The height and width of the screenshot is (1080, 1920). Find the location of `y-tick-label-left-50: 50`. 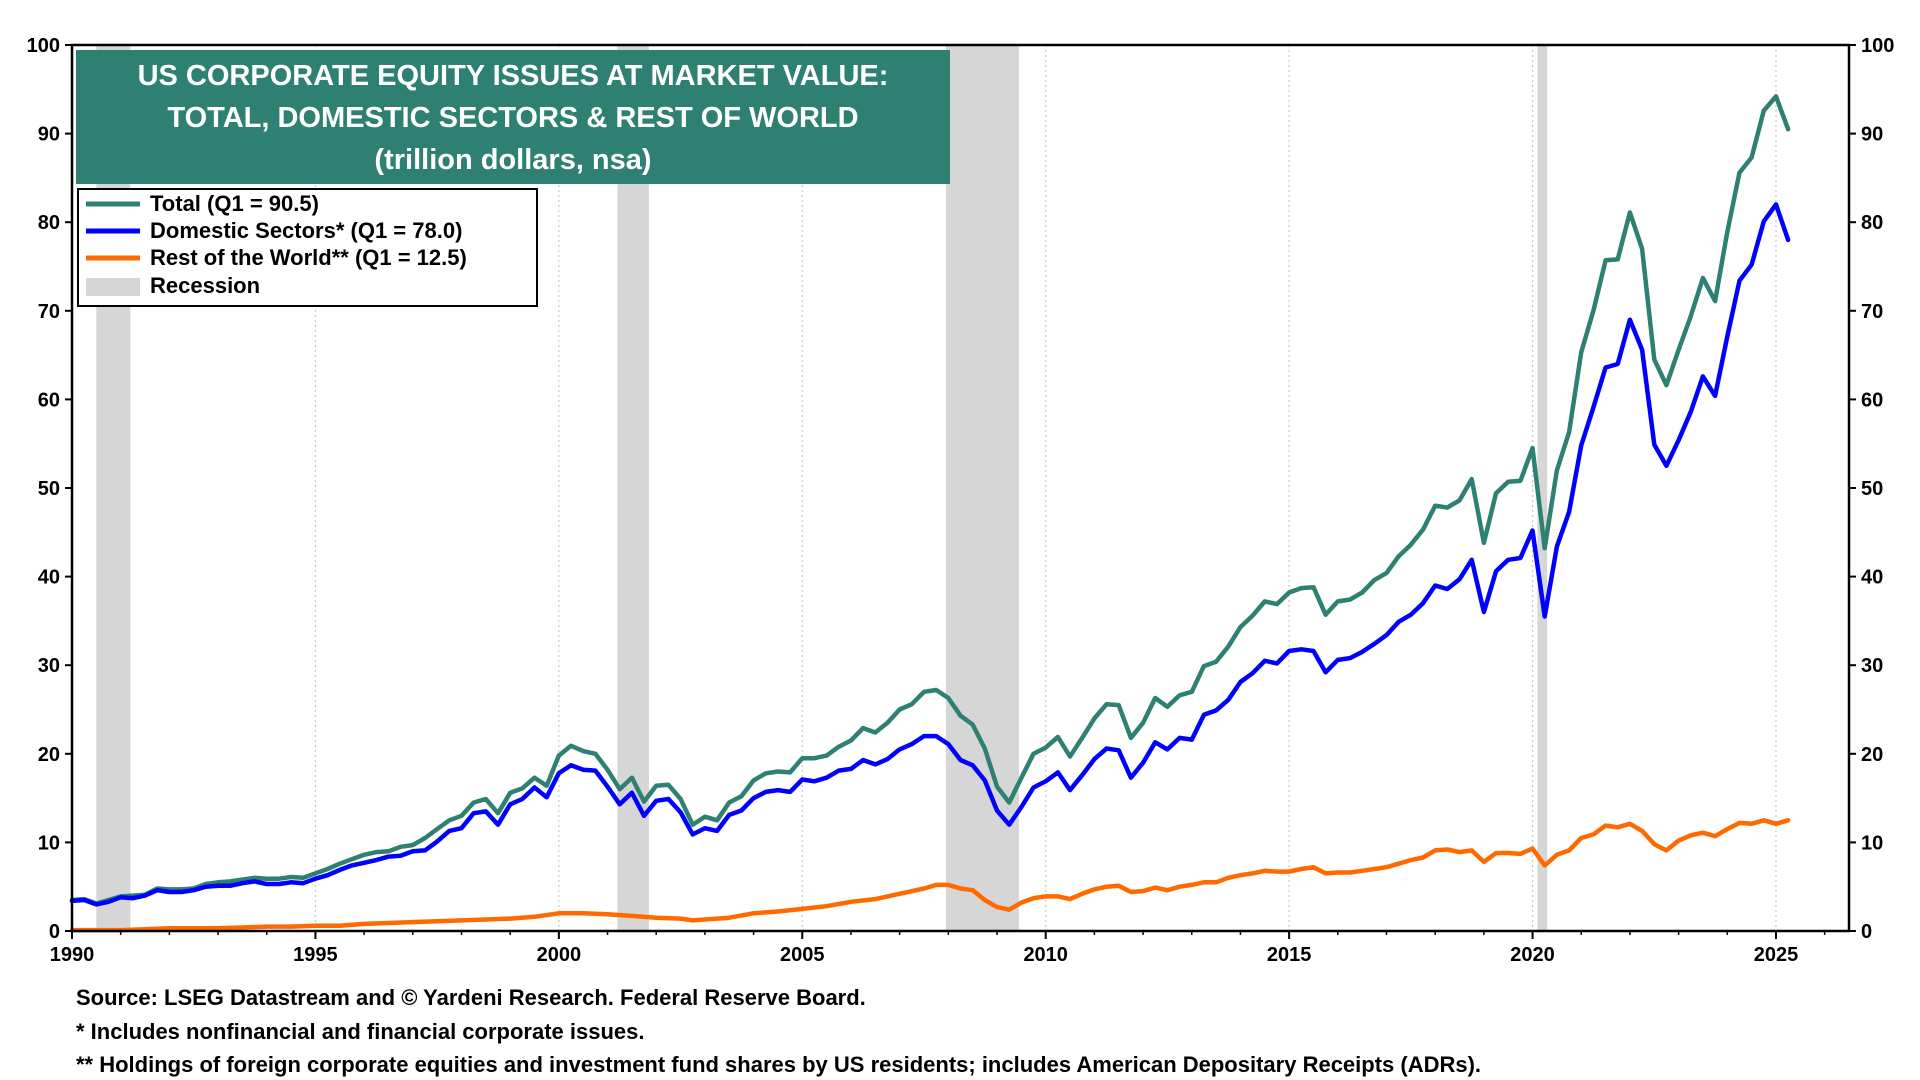

y-tick-label-left-50: 50 is located at coordinates (49, 489).